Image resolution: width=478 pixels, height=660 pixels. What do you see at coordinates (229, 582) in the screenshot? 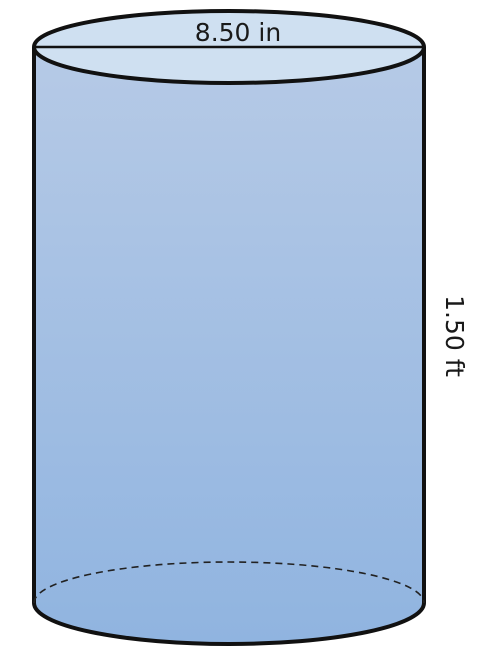
I see `cylinder-bottom-hidden-arc` at bounding box center [229, 582].